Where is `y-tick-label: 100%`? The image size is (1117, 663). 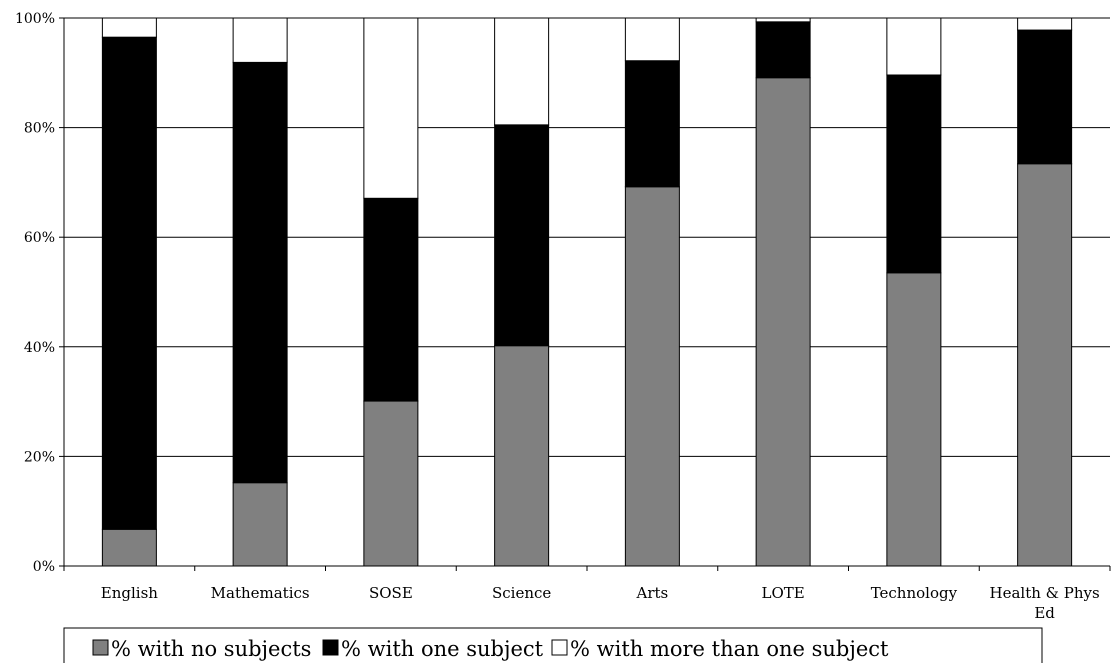
y-tick-label: 100% is located at coordinates (35, 19).